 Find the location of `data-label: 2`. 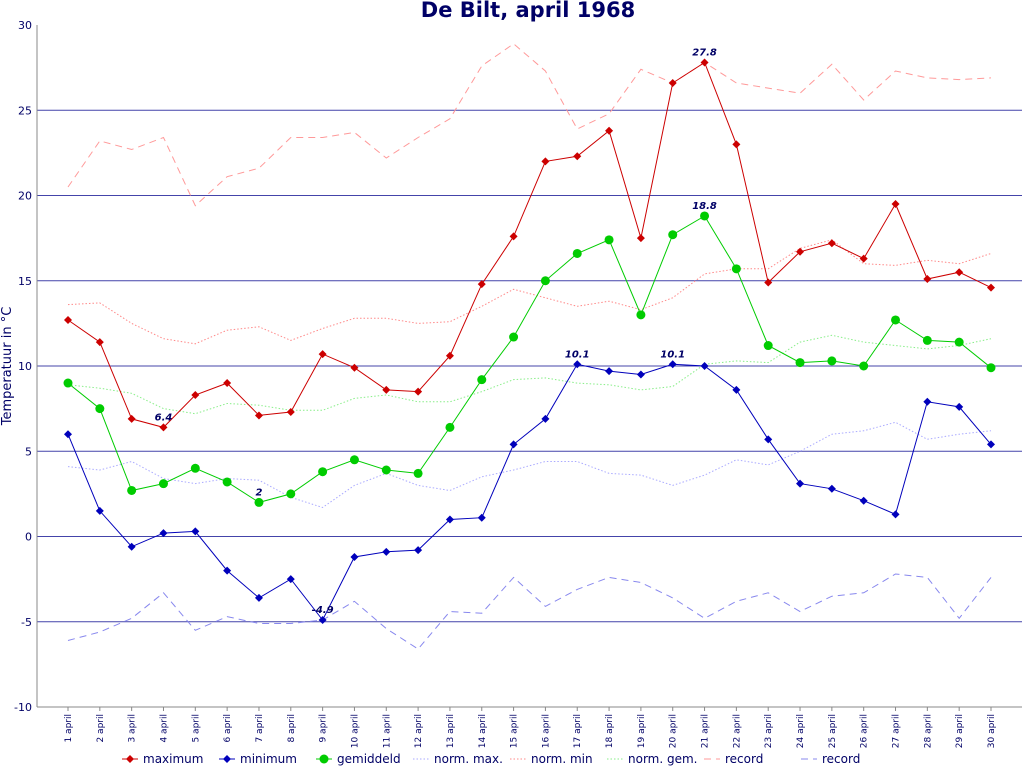

data-label: 2 is located at coordinates (258, 492).